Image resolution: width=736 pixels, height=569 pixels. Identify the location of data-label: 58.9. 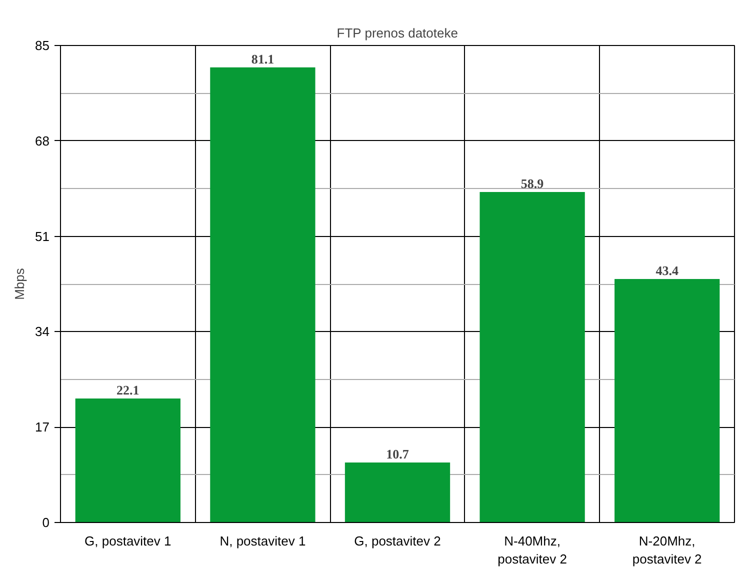
(532, 183).